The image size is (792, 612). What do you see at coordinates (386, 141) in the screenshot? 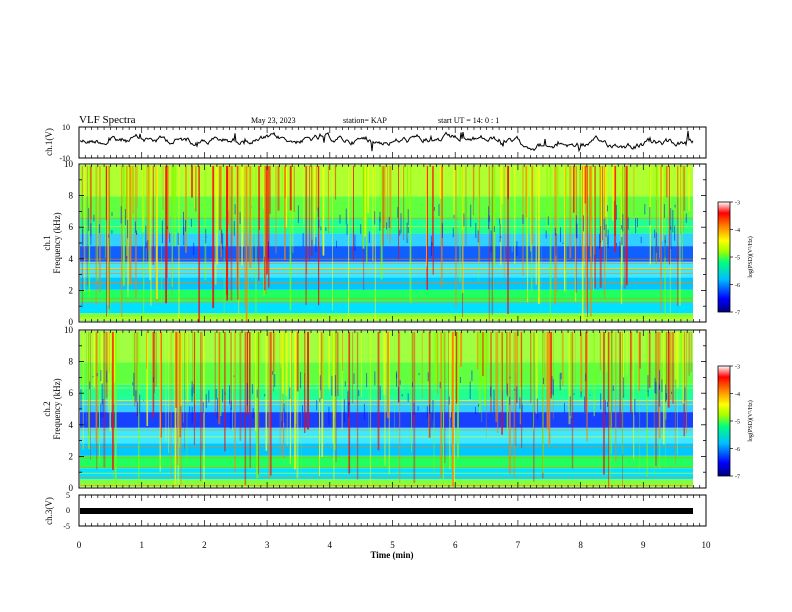
I see `ch1-waveform-line` at bounding box center [386, 141].